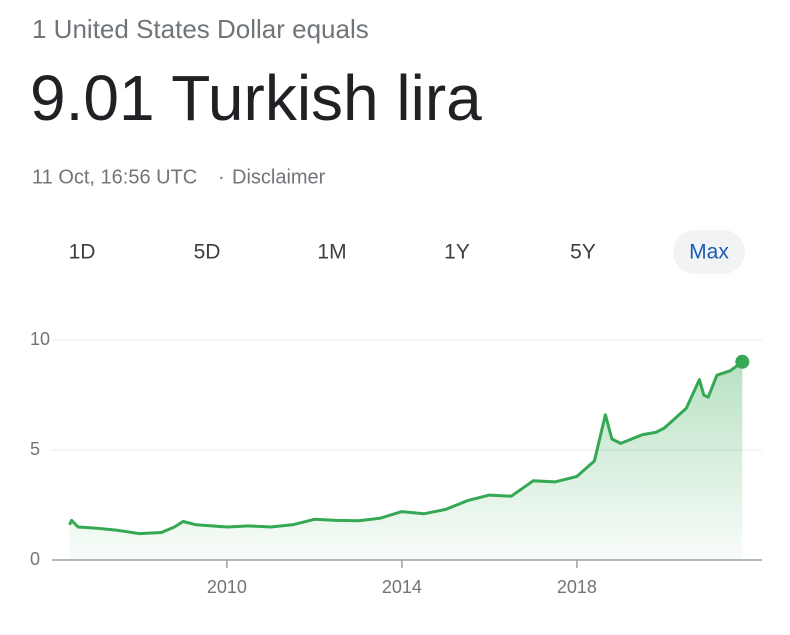 Image resolution: width=790 pixels, height=635 pixels. Describe the element at coordinates (207, 252) in the screenshot. I see `tab: 5D` at that location.